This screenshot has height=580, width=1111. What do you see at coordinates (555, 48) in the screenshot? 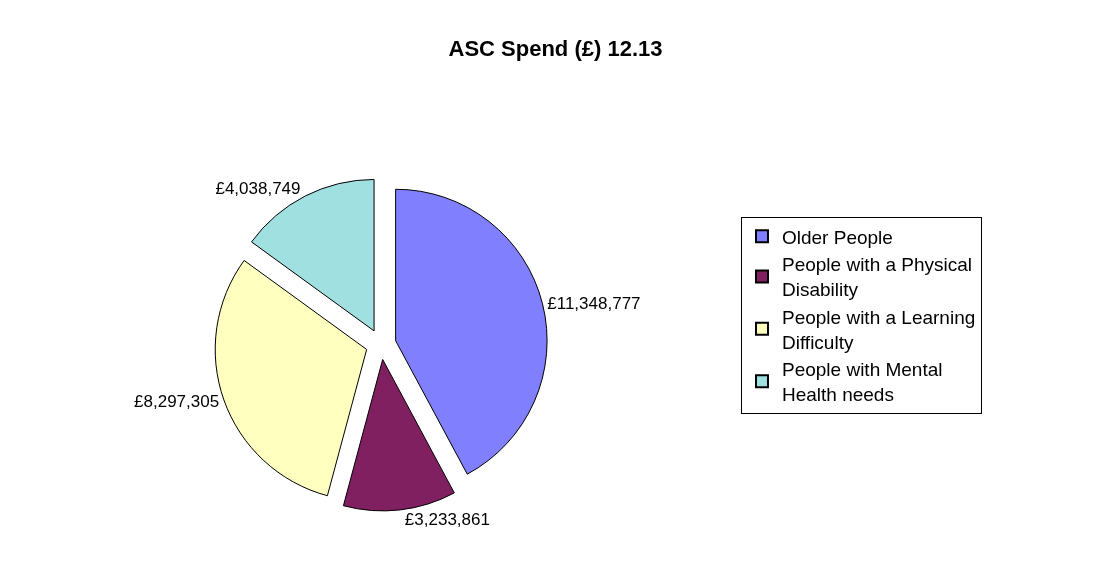
I see `chart-title: ASC Spend (£) 12.13` at bounding box center [555, 48].